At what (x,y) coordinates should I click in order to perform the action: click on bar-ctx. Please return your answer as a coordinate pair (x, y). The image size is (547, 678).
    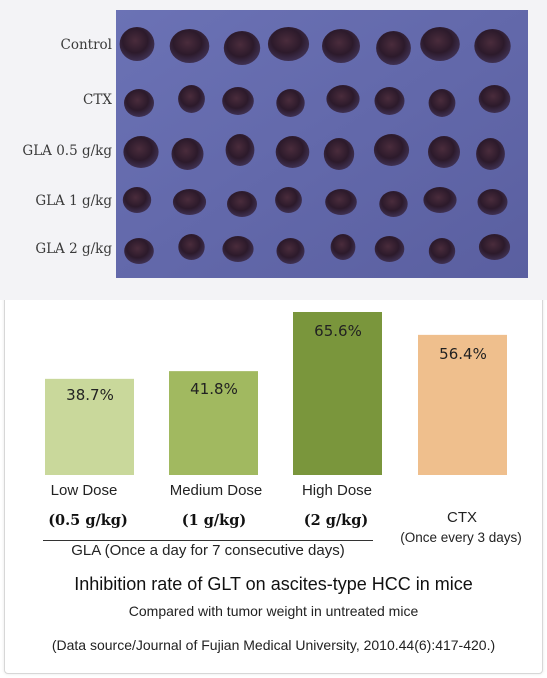
    Looking at the image, I should click on (462, 404).